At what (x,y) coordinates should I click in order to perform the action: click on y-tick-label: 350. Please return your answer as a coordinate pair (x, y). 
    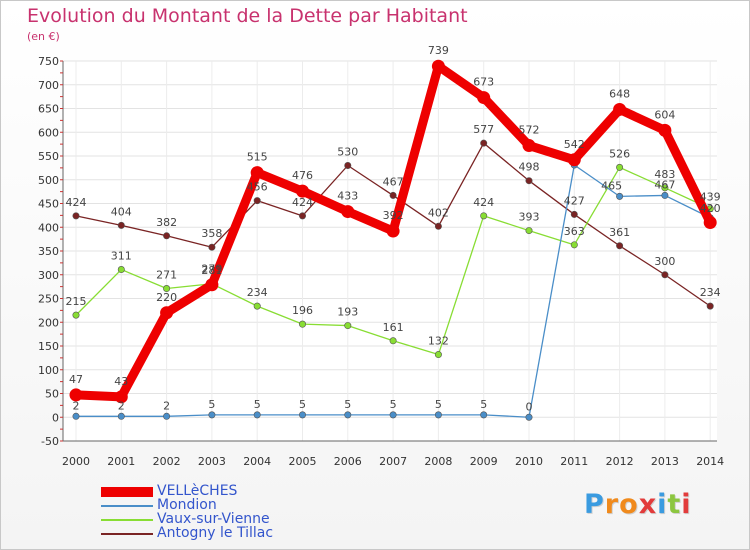
    Looking at the image, I should click on (48, 251).